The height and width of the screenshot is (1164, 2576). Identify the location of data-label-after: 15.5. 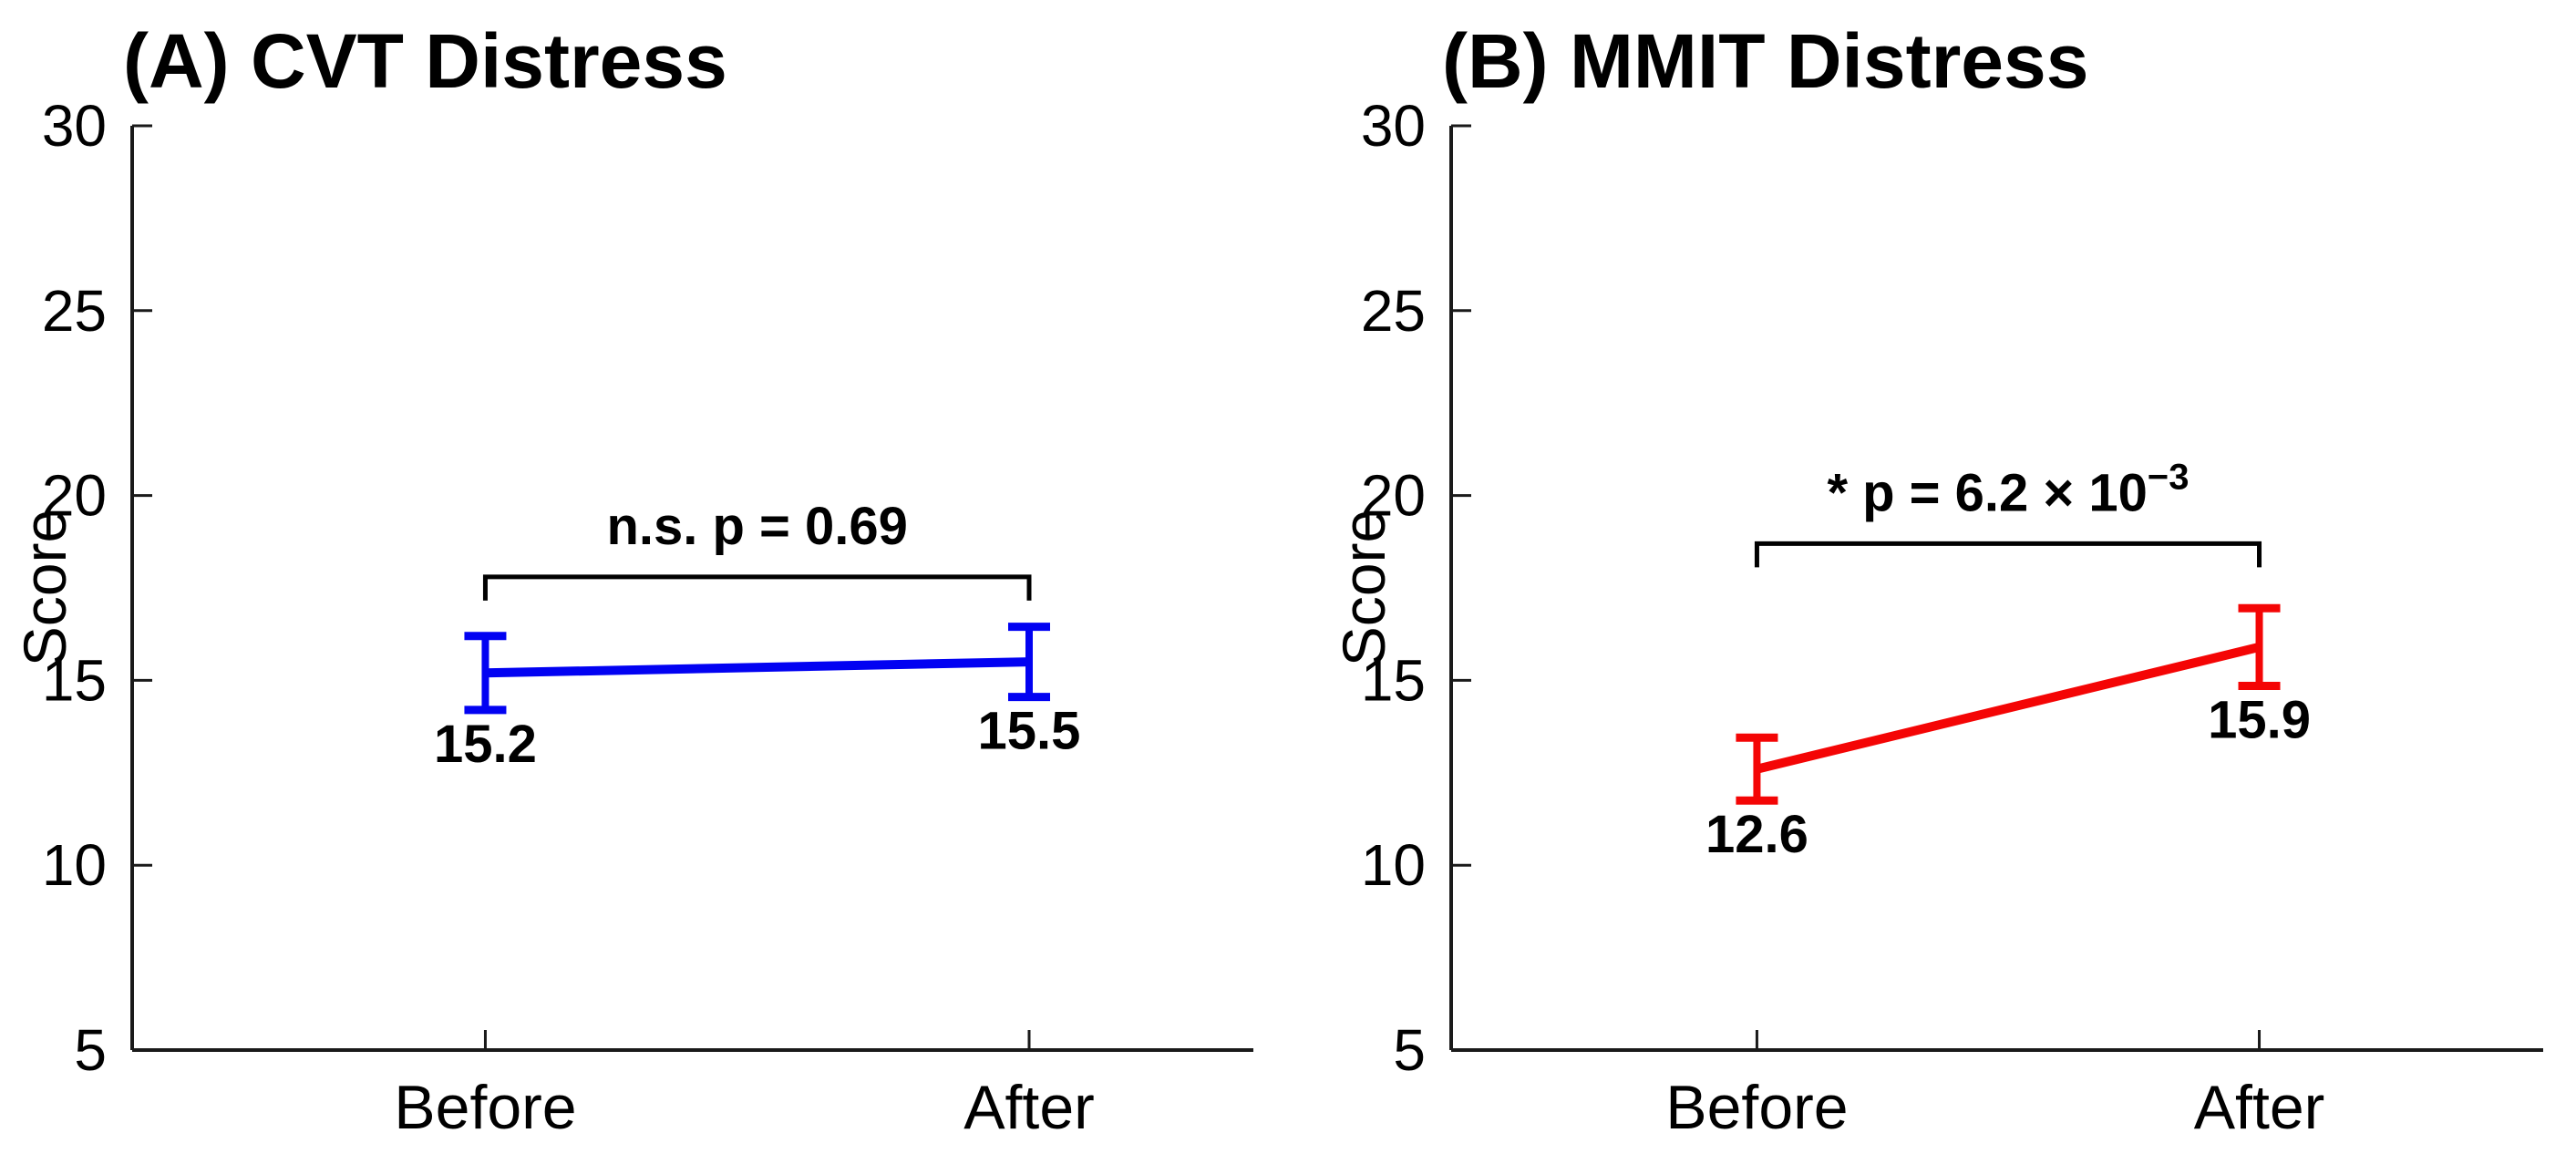
(1029, 732).